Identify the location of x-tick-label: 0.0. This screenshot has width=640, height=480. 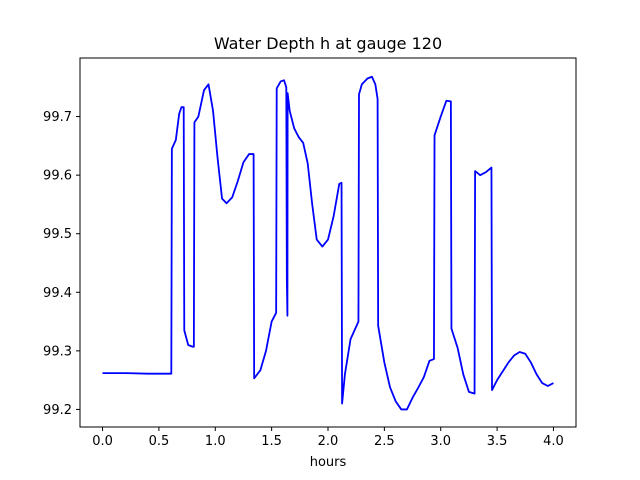
(102, 441).